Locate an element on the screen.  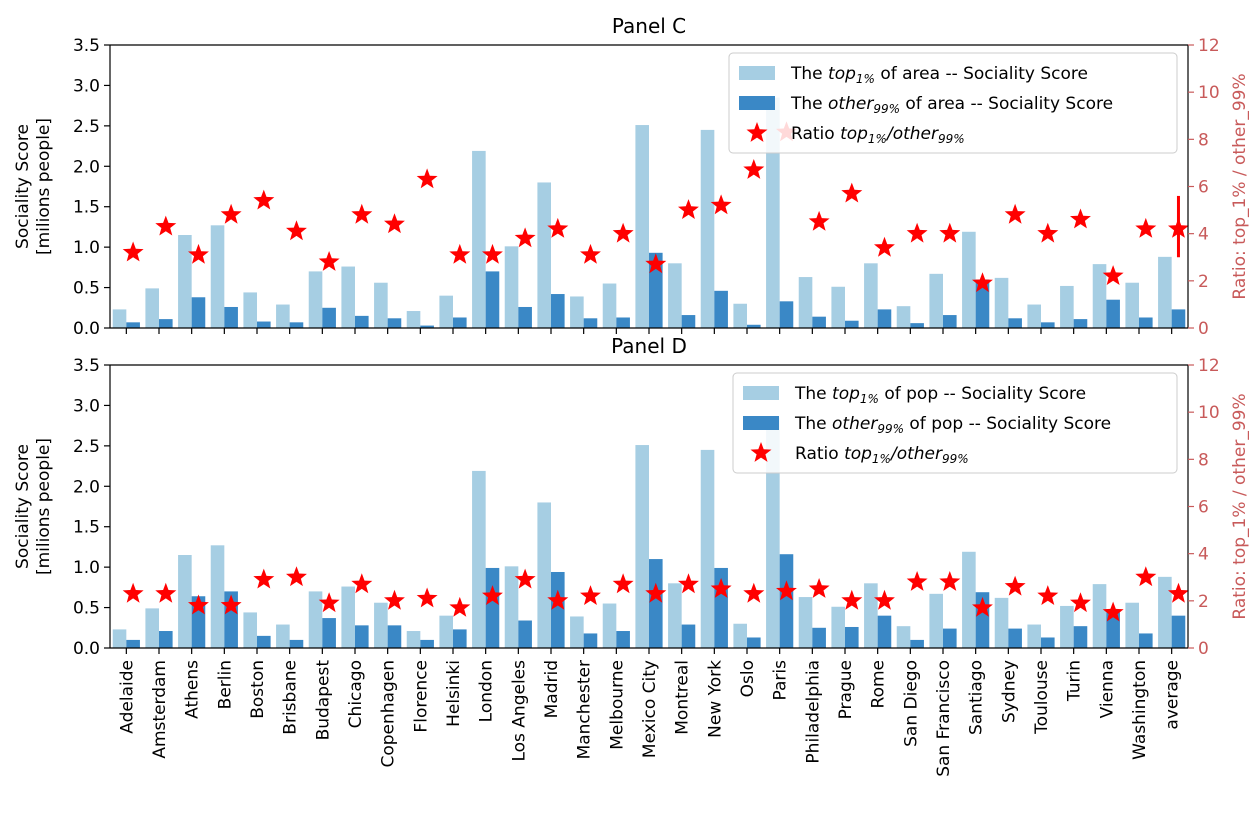
x-tick-label: Oslo is located at coordinates (748, 678).